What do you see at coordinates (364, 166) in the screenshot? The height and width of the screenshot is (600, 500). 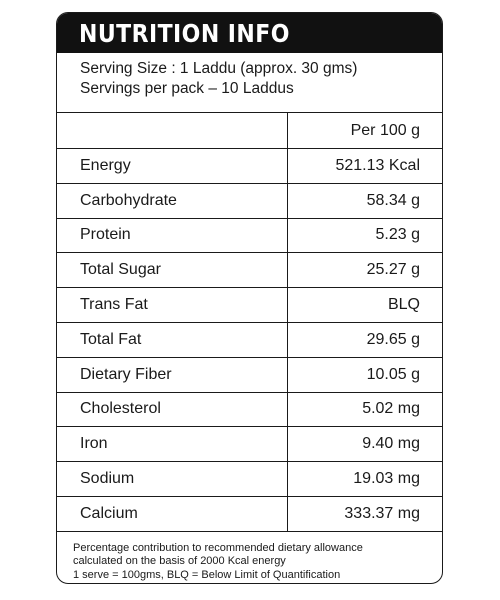 I see `nutrient-value: 521.13 Kcal` at bounding box center [364, 166].